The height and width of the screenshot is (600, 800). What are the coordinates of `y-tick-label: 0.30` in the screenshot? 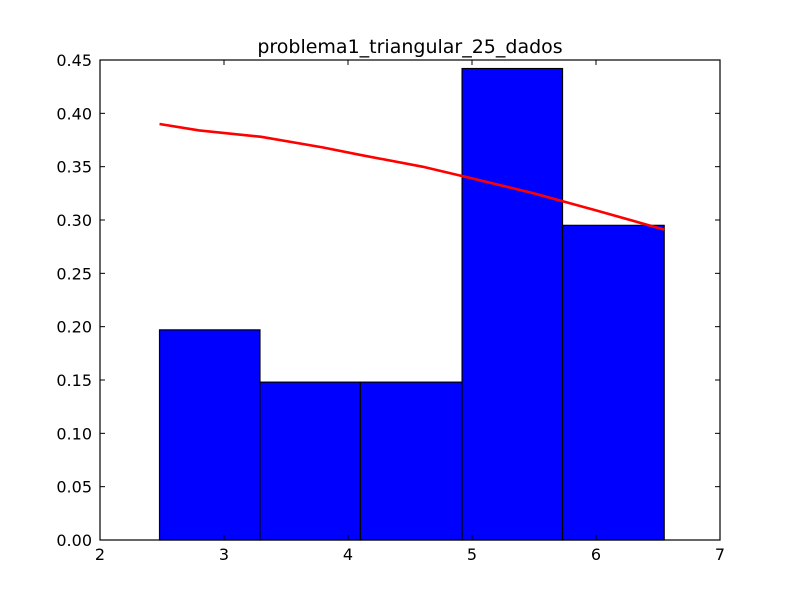 It's located at (74, 220).